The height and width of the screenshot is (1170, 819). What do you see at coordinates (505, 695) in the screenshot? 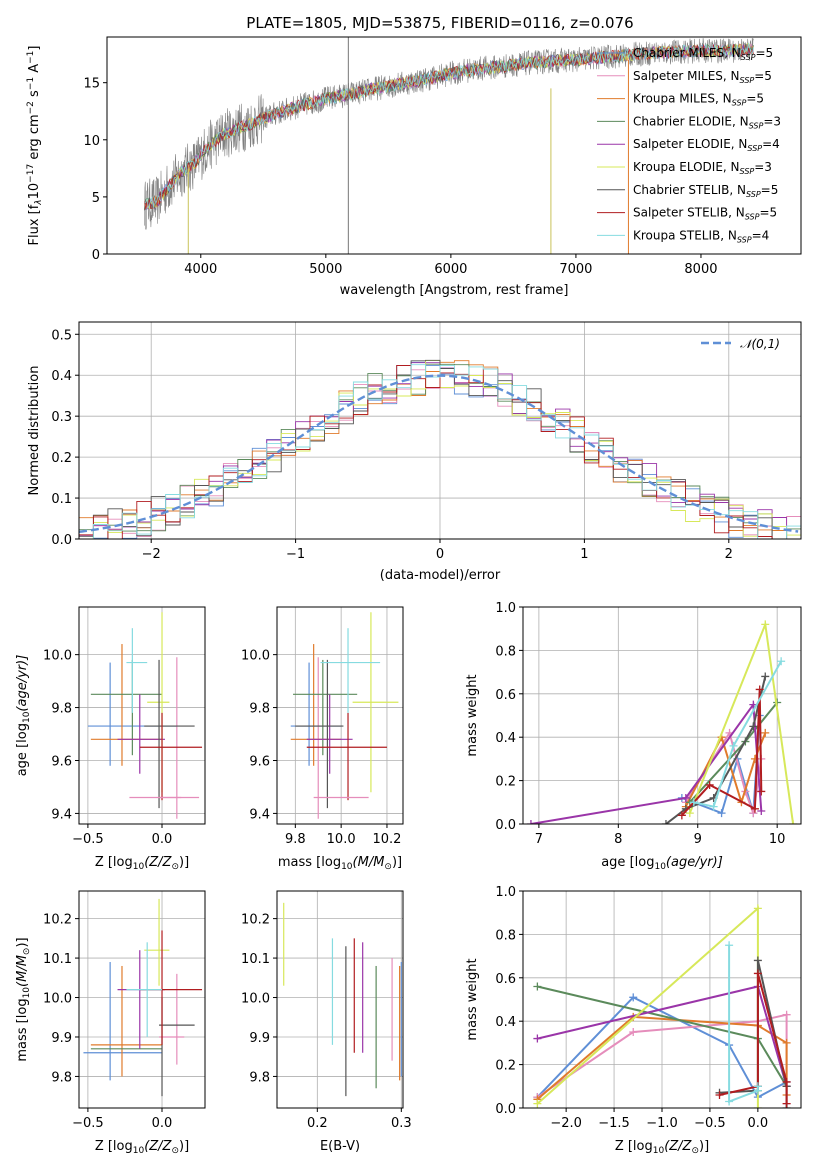
I see `y-tick-label: 0.6` at bounding box center [505, 695].